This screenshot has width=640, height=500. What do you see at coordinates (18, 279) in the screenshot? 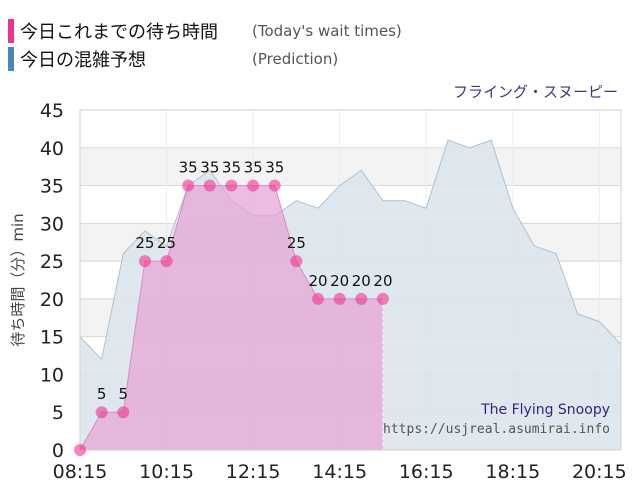
I see `y-axis-label: 待ち時間（分）min` at bounding box center [18, 279].